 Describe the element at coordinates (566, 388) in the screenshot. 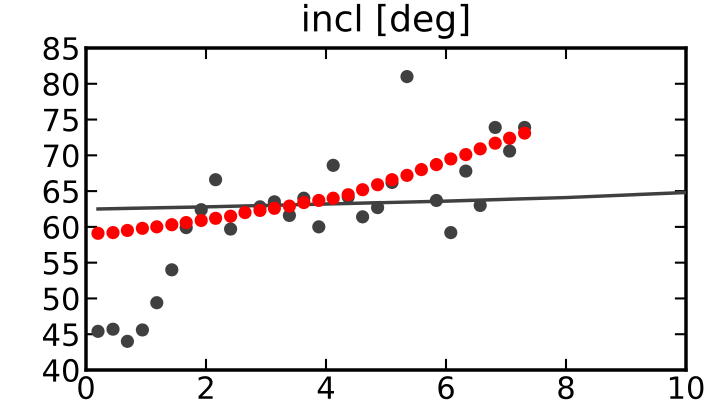

I see `x-tick-label: 8` at that location.